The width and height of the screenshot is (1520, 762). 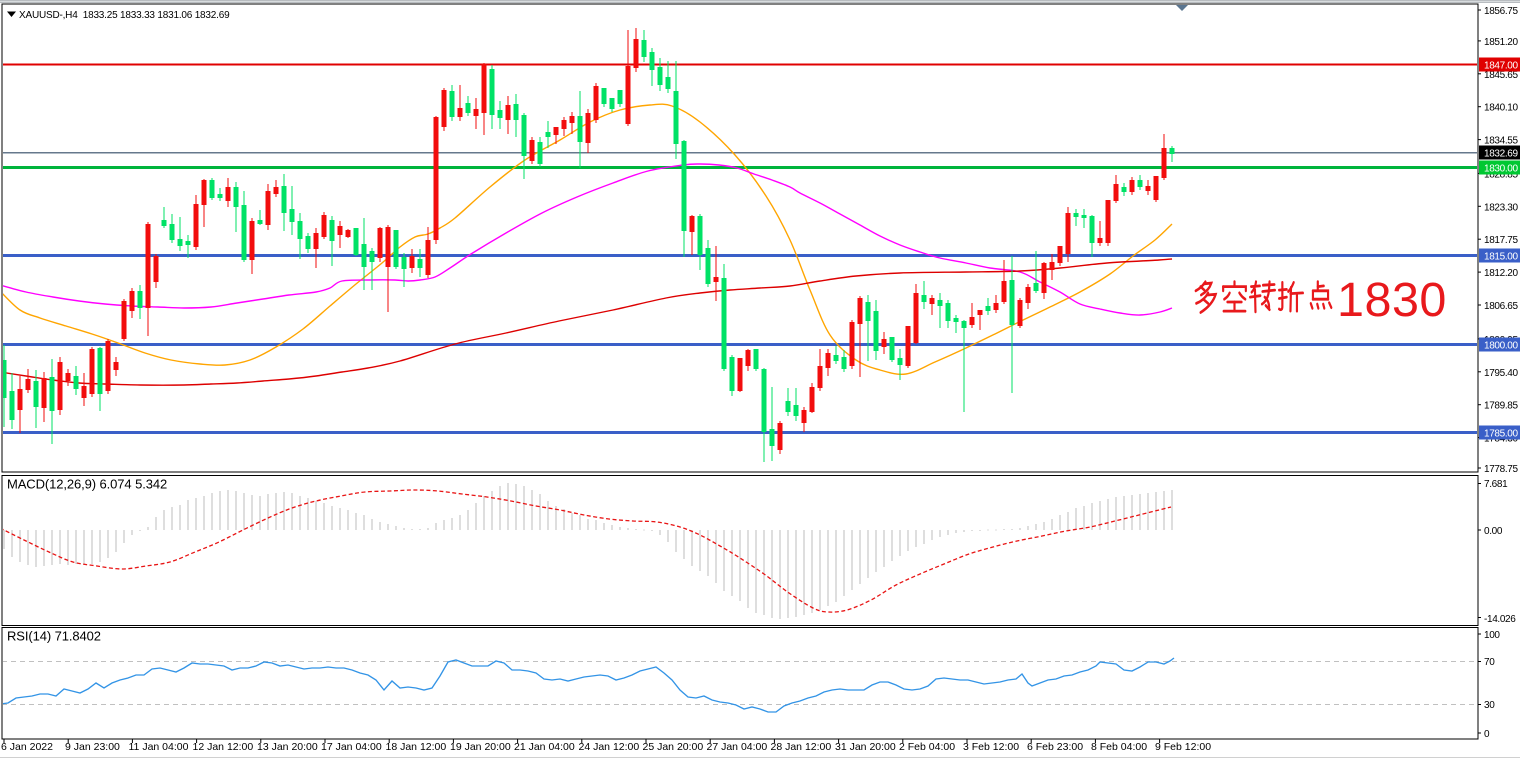 What do you see at coordinates (1500, 619) in the screenshot?
I see `svg-text: -14.026` at bounding box center [1500, 619].